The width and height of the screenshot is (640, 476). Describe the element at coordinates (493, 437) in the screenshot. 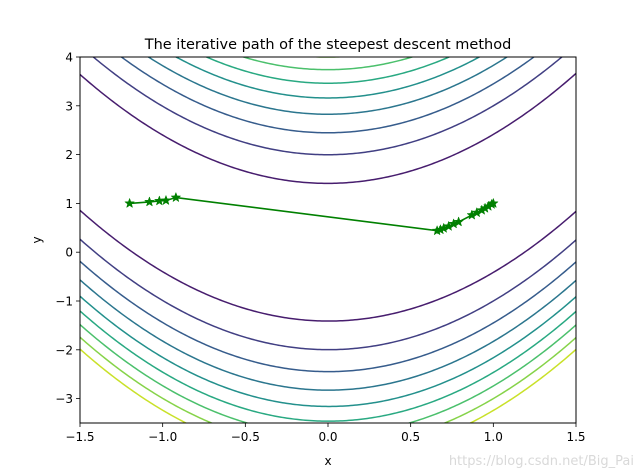

I see `x-tick-label: 1.0` at that location.